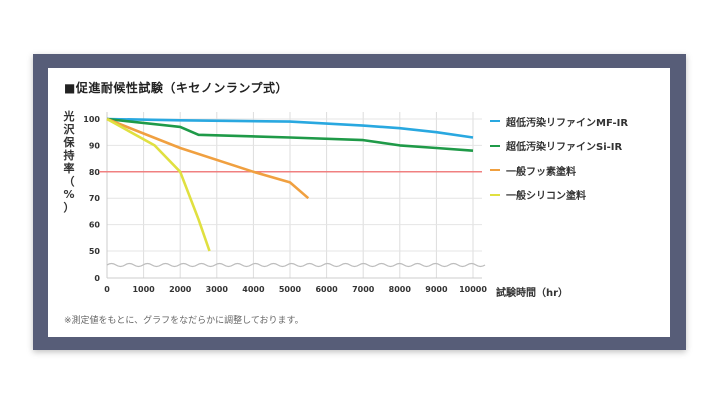 The height and width of the screenshot is (405, 720). What do you see at coordinates (95, 145) in the screenshot?
I see `y-tick-label: 90` at bounding box center [95, 145].